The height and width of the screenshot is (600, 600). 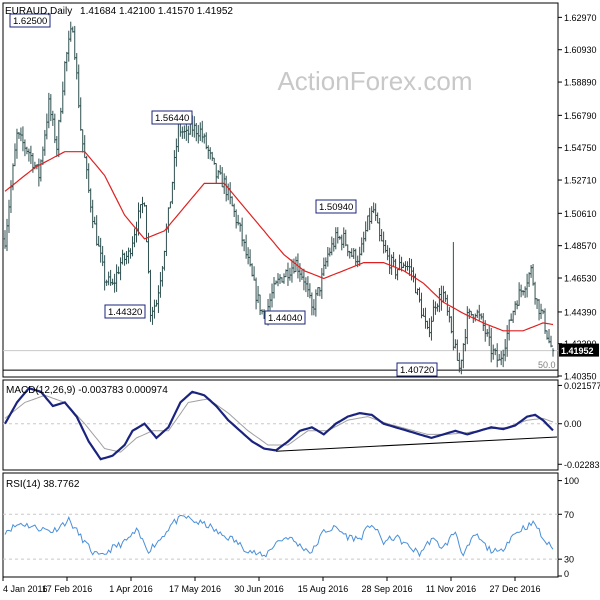 I want to click on macd-tick-label: 0.021577, so click(x=582, y=386).